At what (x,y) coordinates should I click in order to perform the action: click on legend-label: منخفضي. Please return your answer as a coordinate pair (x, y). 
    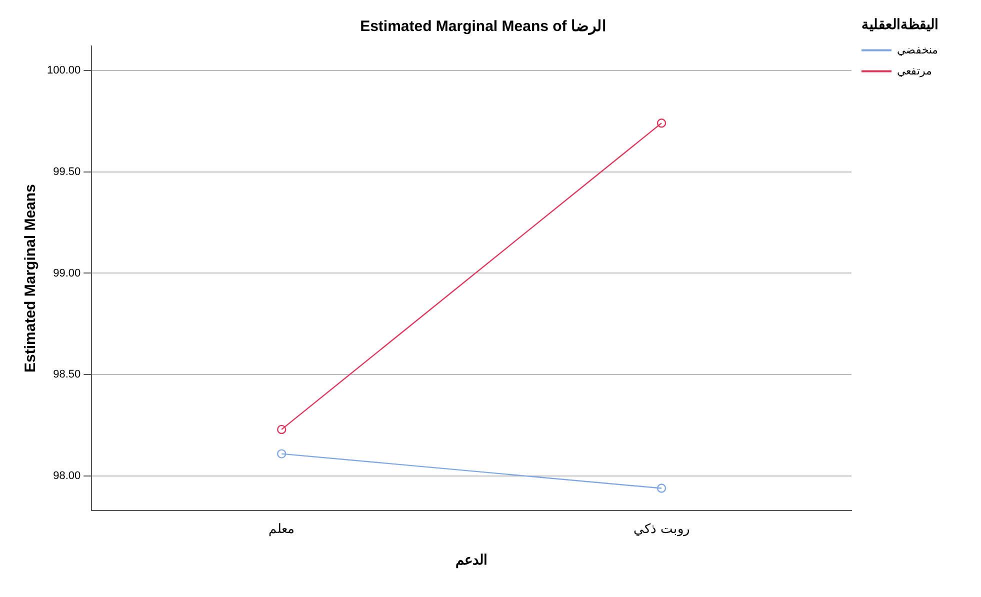
    Looking at the image, I should click on (917, 50).